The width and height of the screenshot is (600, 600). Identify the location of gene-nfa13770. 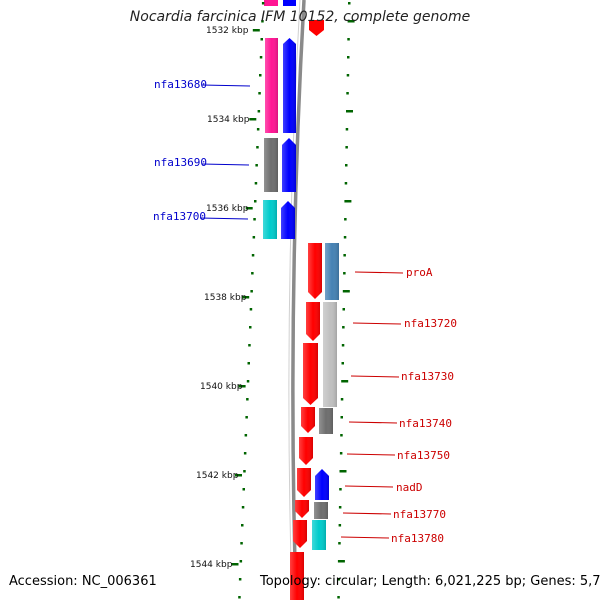
(321, 510).